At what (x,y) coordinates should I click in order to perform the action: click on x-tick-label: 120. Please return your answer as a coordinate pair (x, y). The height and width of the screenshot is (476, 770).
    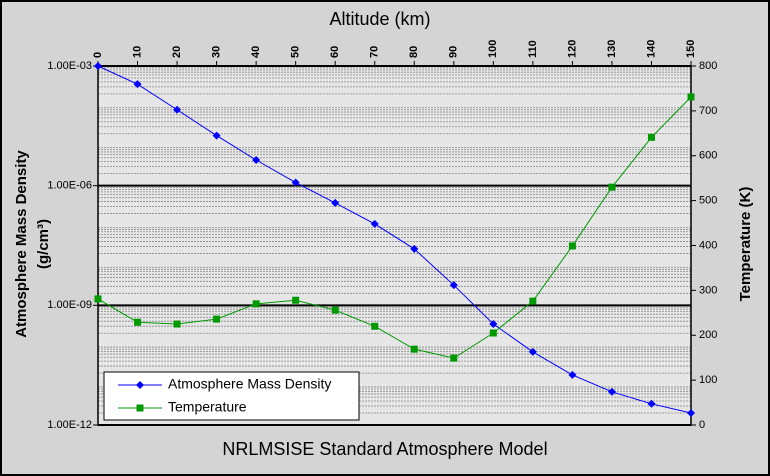
    Looking at the image, I should click on (572, 49).